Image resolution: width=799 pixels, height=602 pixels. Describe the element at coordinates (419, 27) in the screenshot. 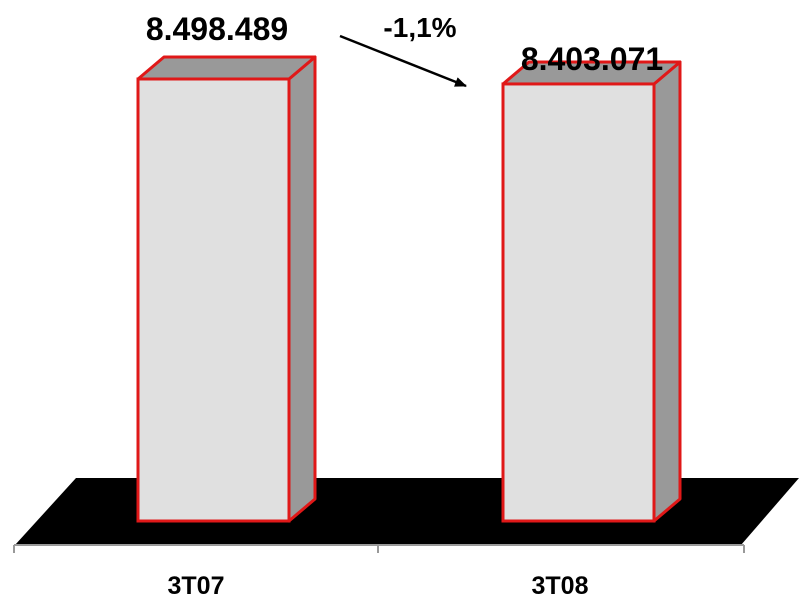

I see `change-annotation: -1,1%` at that location.